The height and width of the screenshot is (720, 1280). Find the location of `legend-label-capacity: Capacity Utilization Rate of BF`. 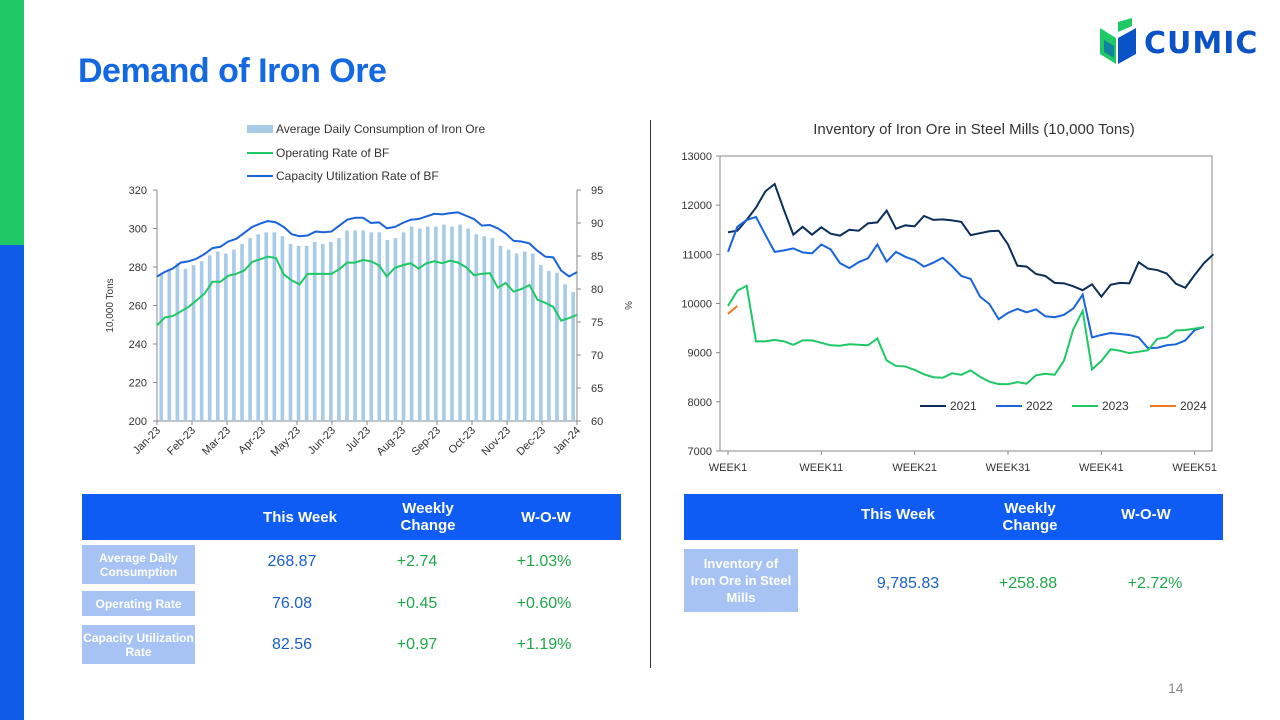

legend-label-capacity: Capacity Utilization Rate of BF is located at coordinates (357, 176).